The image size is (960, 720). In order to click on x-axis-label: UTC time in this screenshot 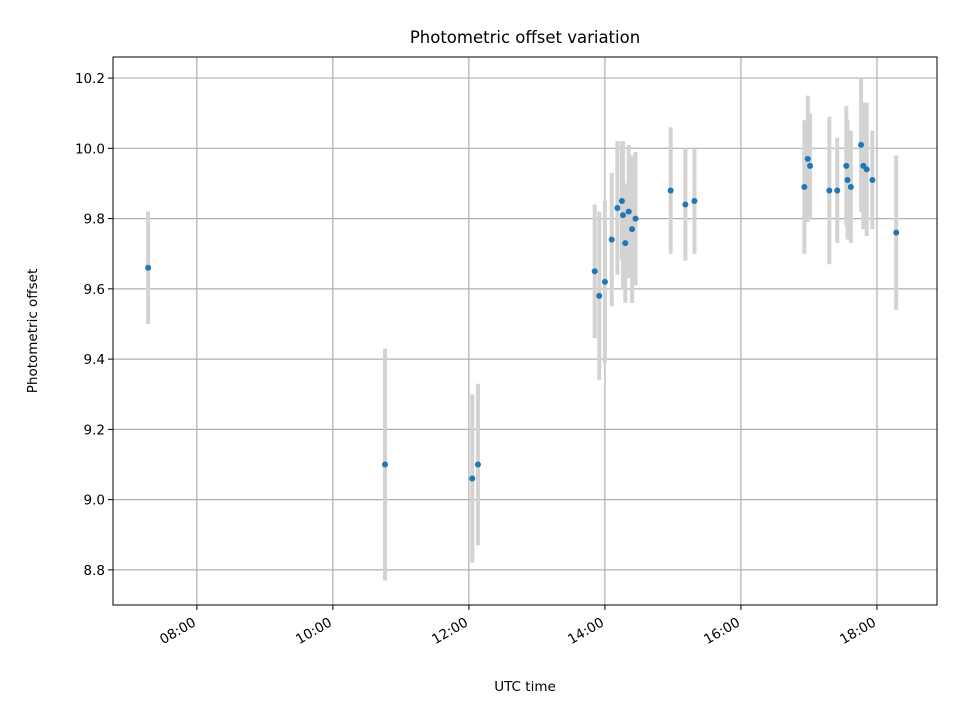, I will do `click(525, 687)`.